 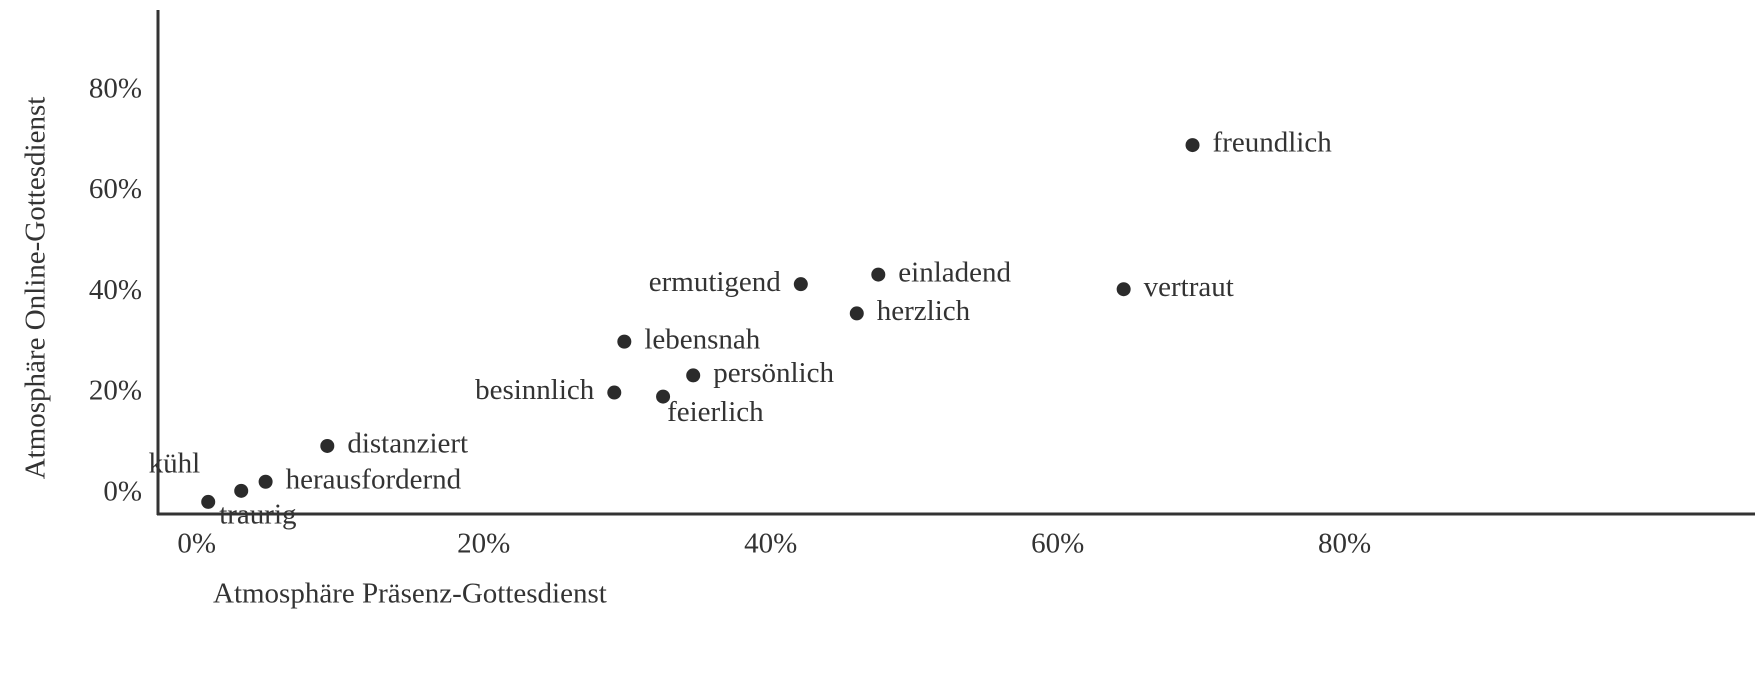 What do you see at coordinates (196, 544) in the screenshot?
I see `x-tick-label: 0%` at bounding box center [196, 544].